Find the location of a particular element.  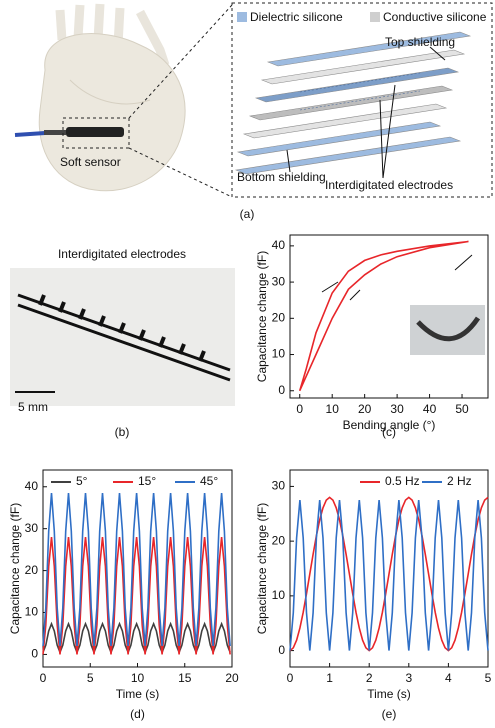

x-tick-label: 3 is located at coordinates (408, 678).